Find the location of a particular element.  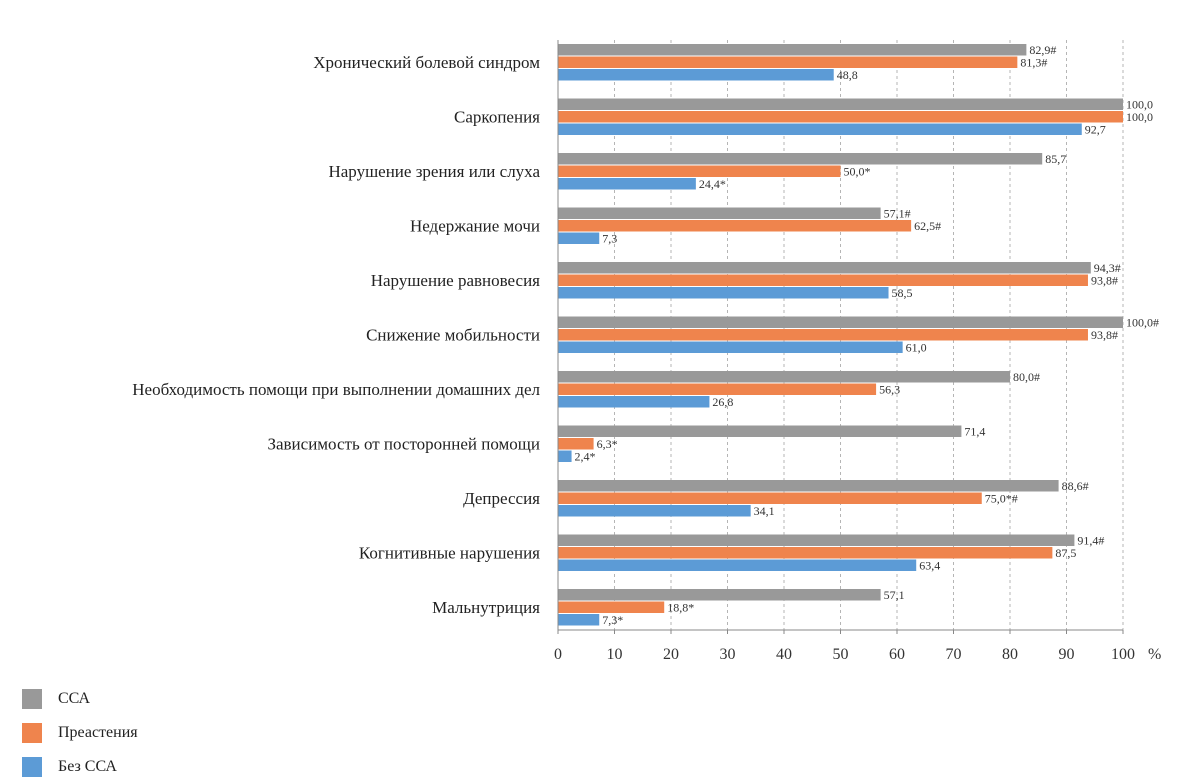

data-label: 34,1 is located at coordinates (764, 511).